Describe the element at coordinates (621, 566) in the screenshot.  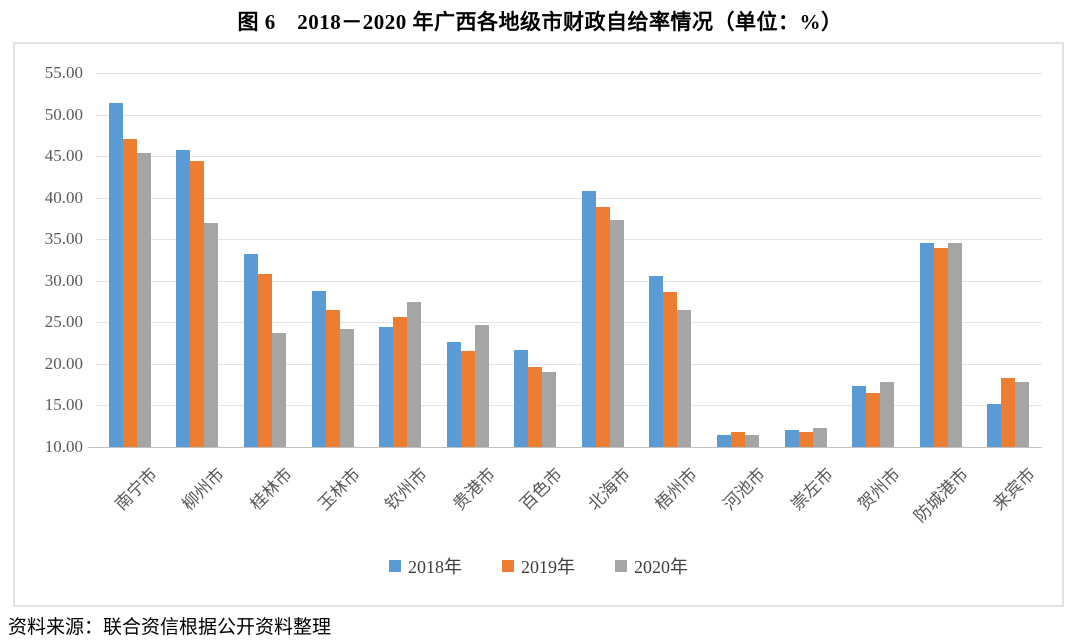
I see `legend-swatch-2020-icon` at that location.